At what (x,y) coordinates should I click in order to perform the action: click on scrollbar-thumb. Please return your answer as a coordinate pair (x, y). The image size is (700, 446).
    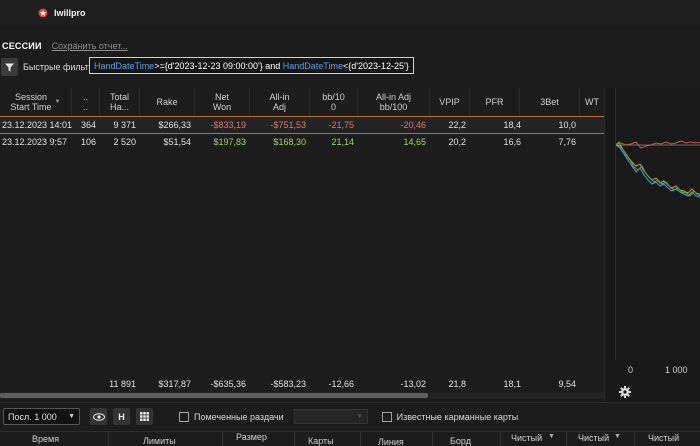
    Looking at the image, I should click on (214, 395).